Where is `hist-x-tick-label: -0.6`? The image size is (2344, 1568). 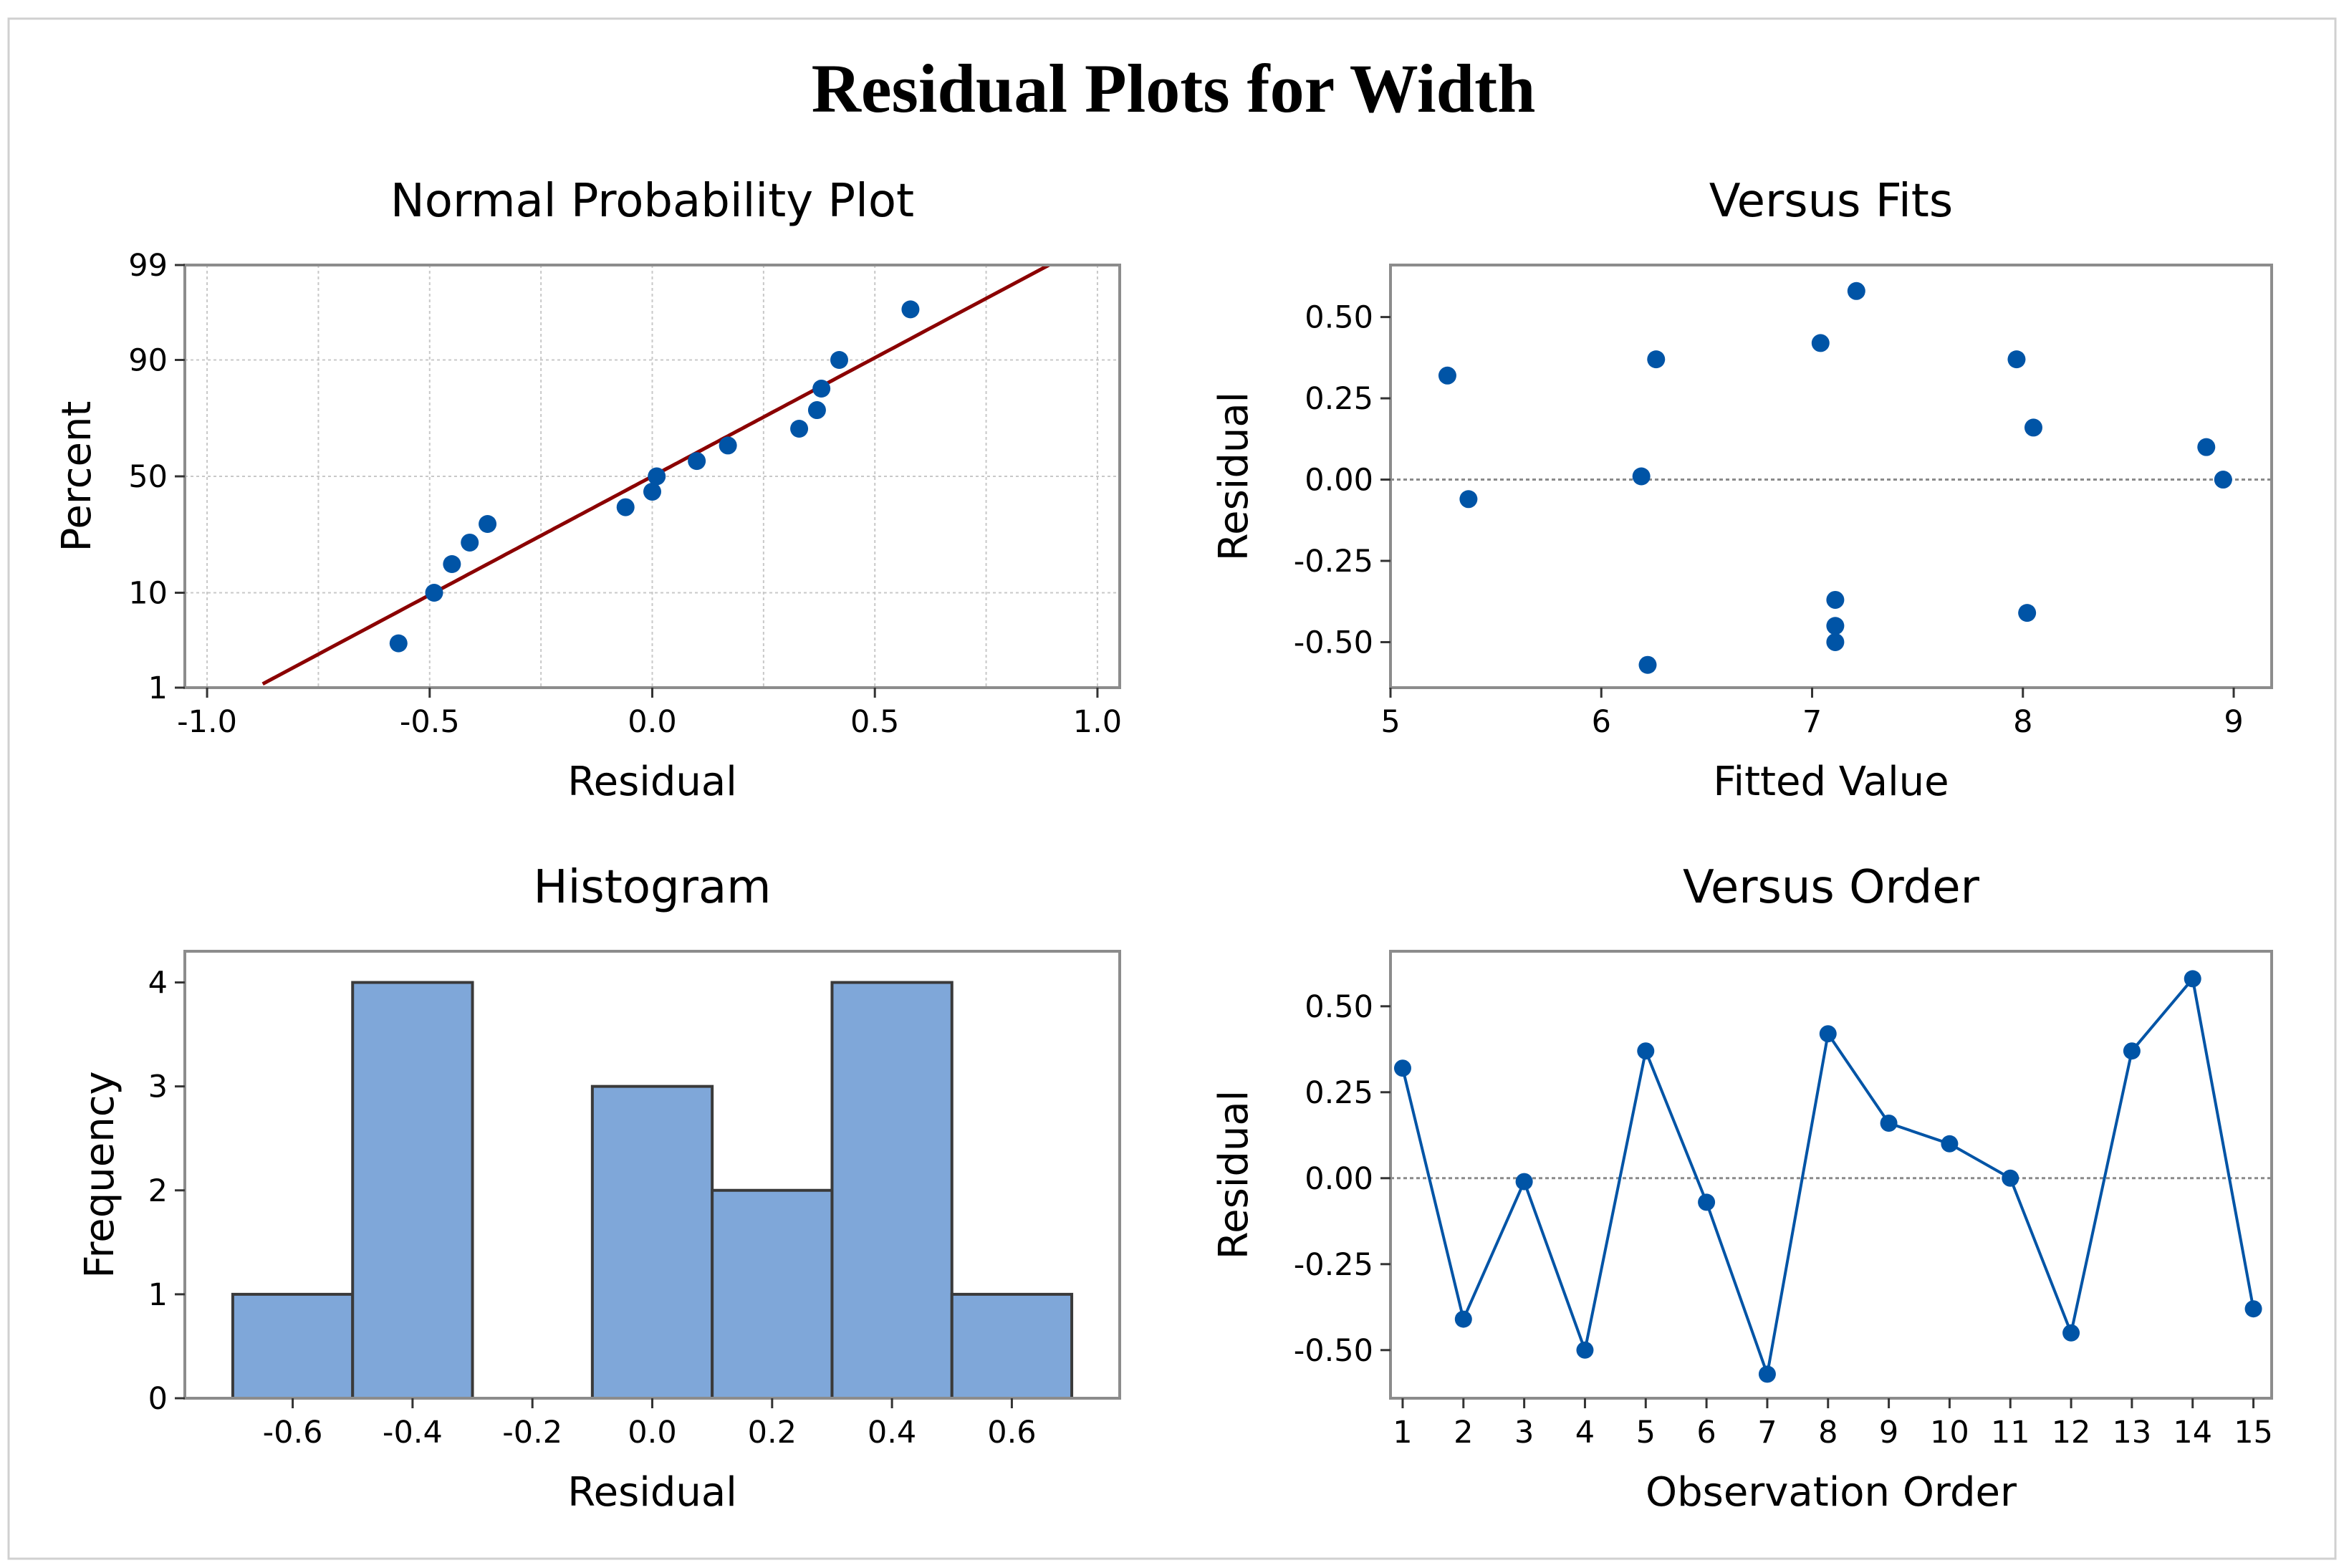
hist-x-tick-label: -0.6 is located at coordinates (293, 1433).